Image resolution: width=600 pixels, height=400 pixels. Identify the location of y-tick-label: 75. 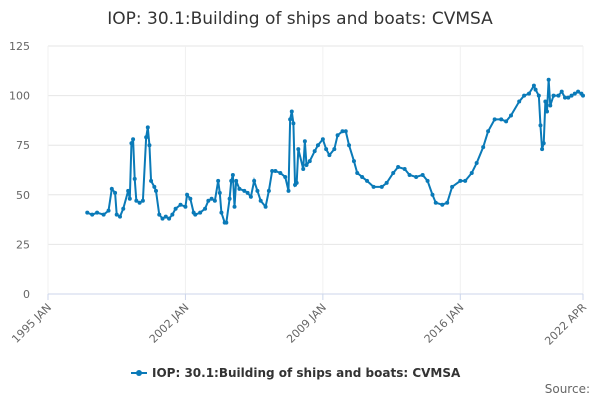
(23, 145).